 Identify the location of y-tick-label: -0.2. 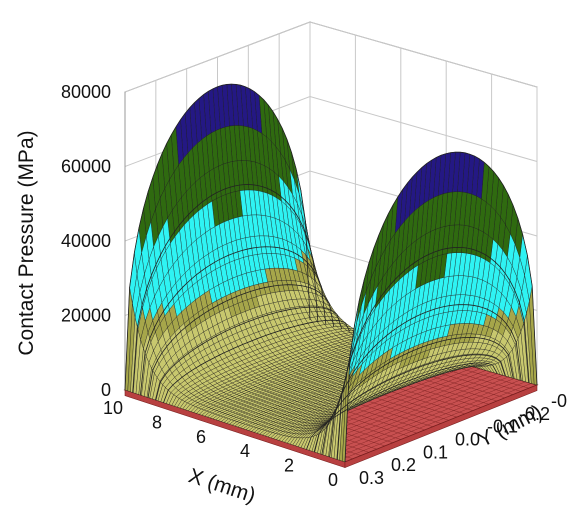
(534, 414).